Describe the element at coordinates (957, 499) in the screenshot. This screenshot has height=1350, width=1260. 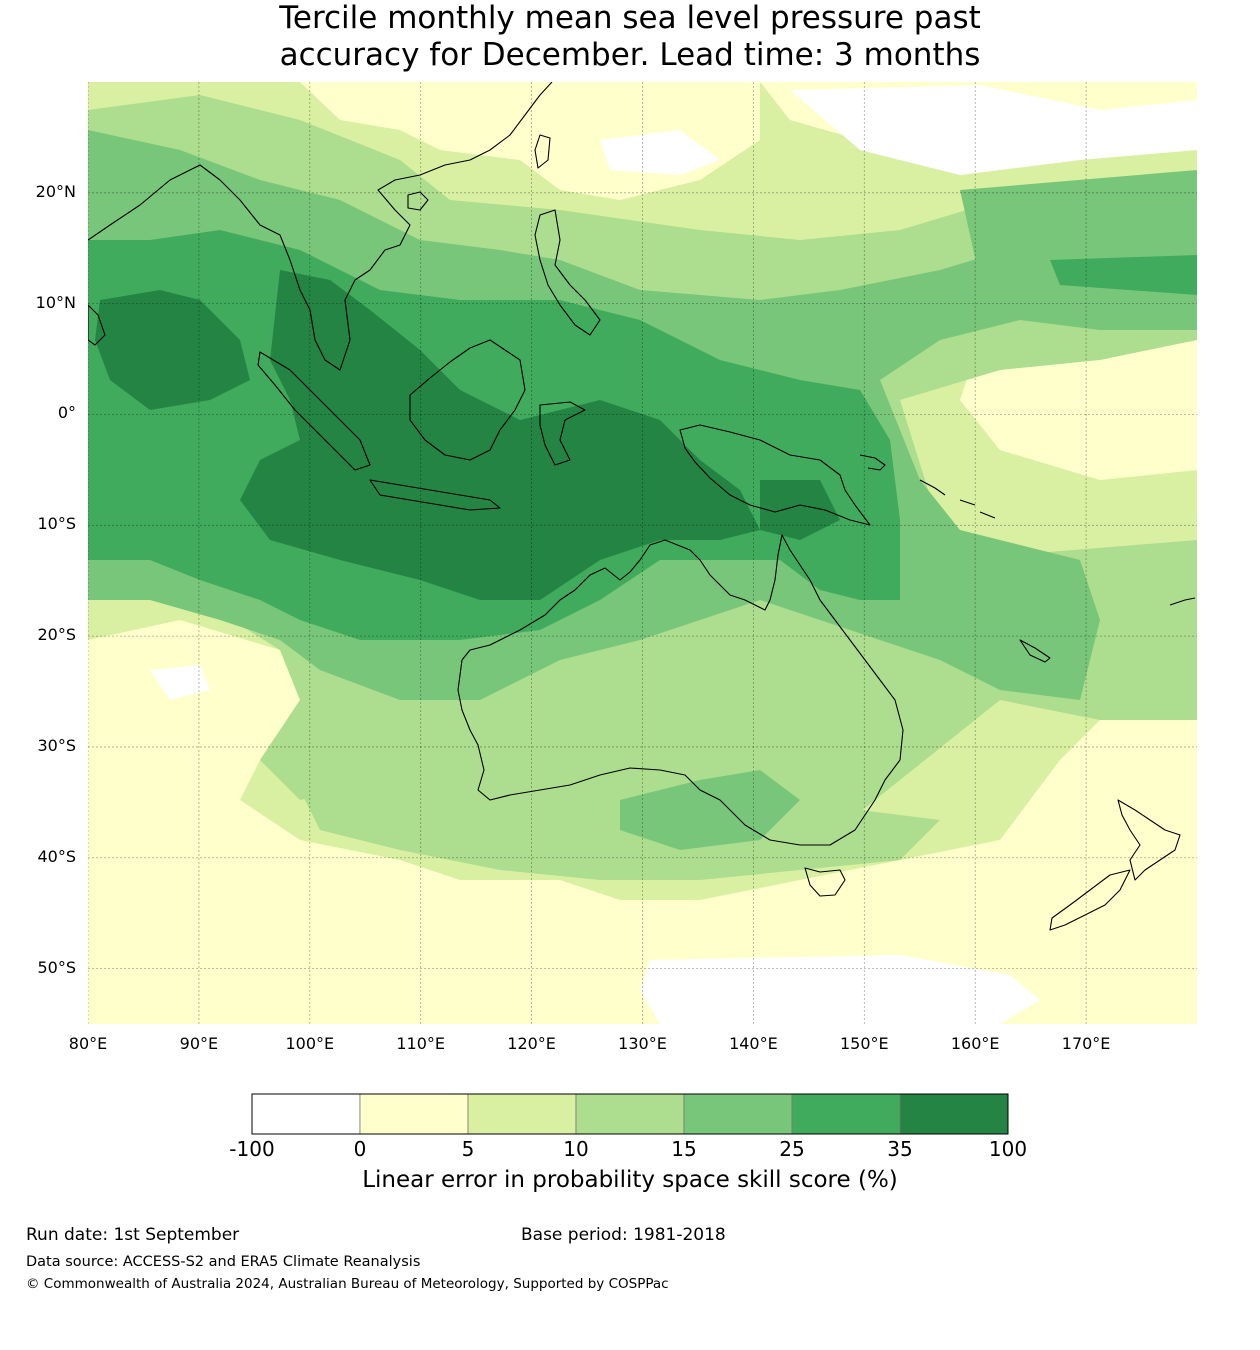
I see `solomon-islands-coastline` at that location.